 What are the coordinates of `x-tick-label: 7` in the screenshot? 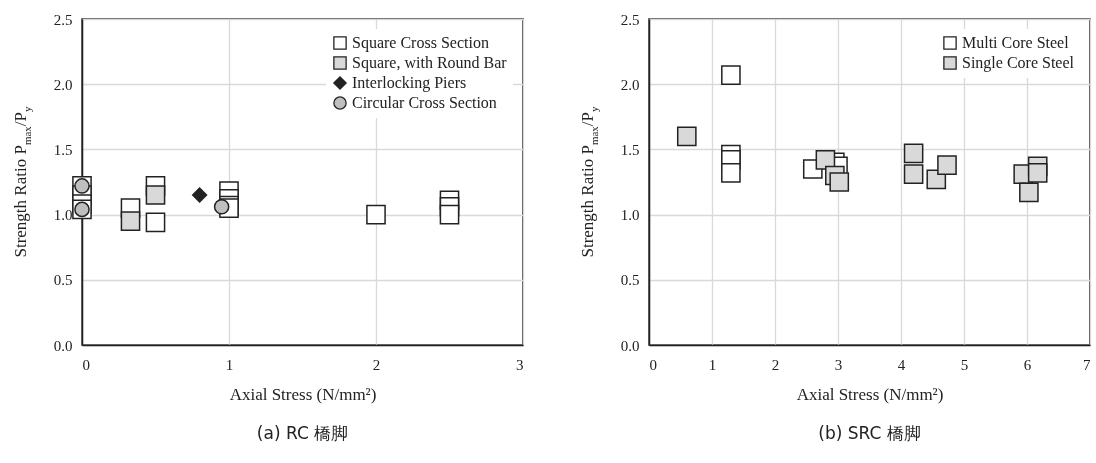 It's located at (1087, 364).